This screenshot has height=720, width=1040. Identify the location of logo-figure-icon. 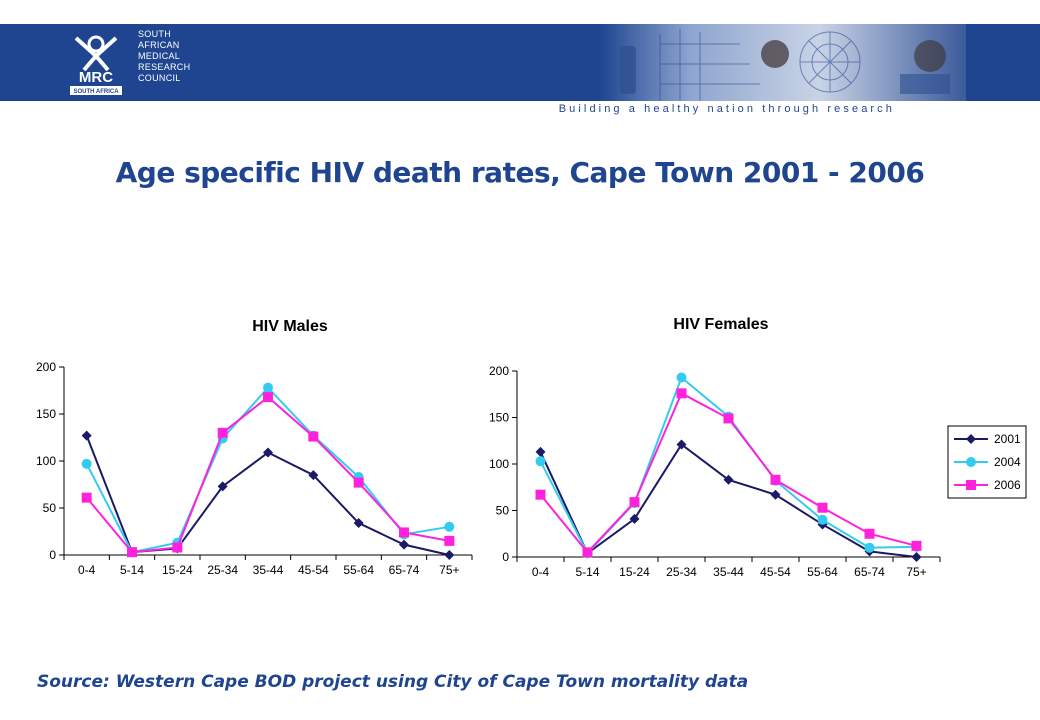
(96, 44).